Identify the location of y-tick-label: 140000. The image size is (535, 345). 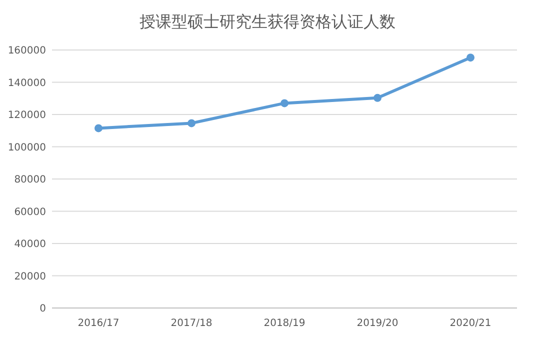
(27, 83).